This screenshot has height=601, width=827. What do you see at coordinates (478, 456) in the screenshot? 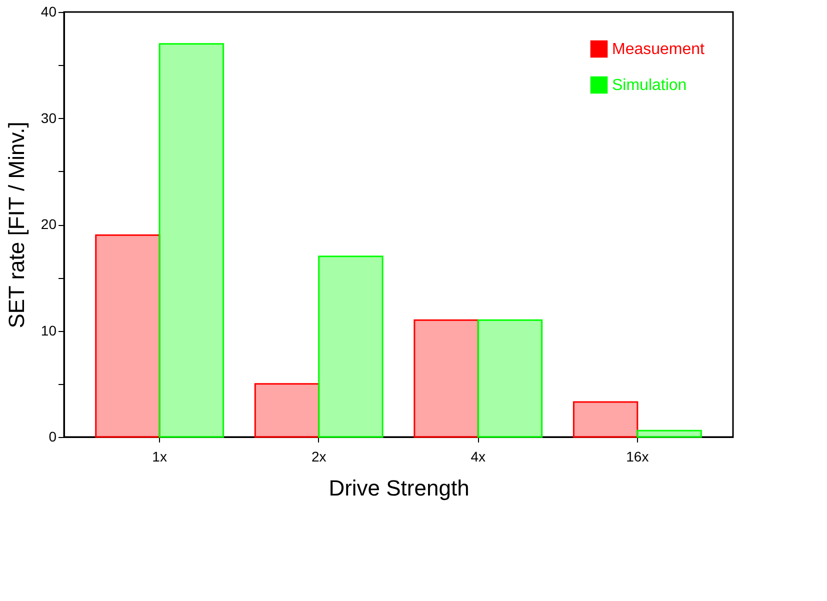
I see `x-tick-label: 4x` at bounding box center [478, 456].